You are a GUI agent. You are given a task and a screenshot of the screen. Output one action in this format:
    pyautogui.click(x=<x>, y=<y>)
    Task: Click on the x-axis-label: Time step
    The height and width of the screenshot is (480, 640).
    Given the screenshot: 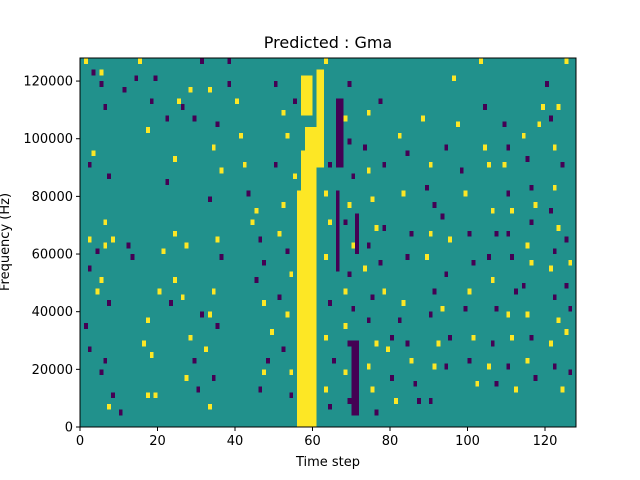 What is the action you would take?
    pyautogui.click(x=327, y=462)
    